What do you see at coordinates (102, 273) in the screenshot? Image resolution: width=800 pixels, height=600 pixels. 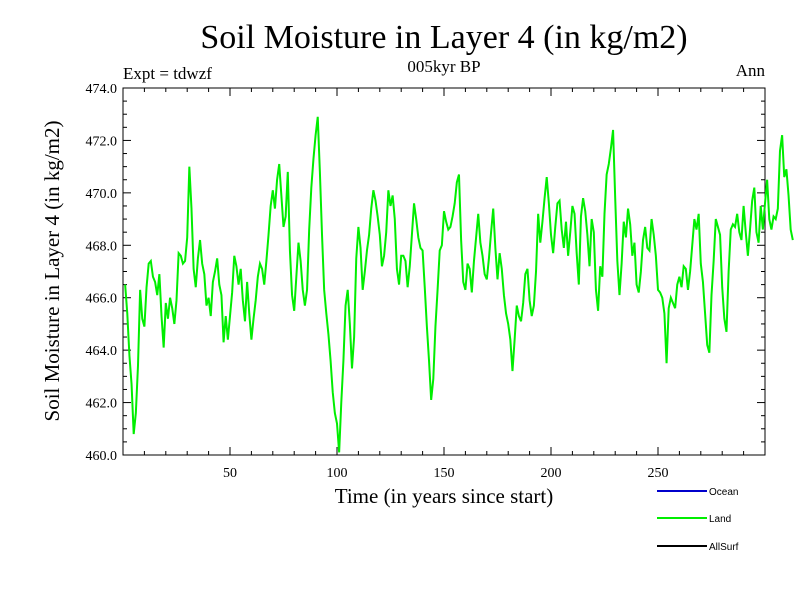 I see `y-tick-labels: 460.0 462.0 464.0 466.0 468.0 470.0 472.0 474.0` at bounding box center [102, 273].